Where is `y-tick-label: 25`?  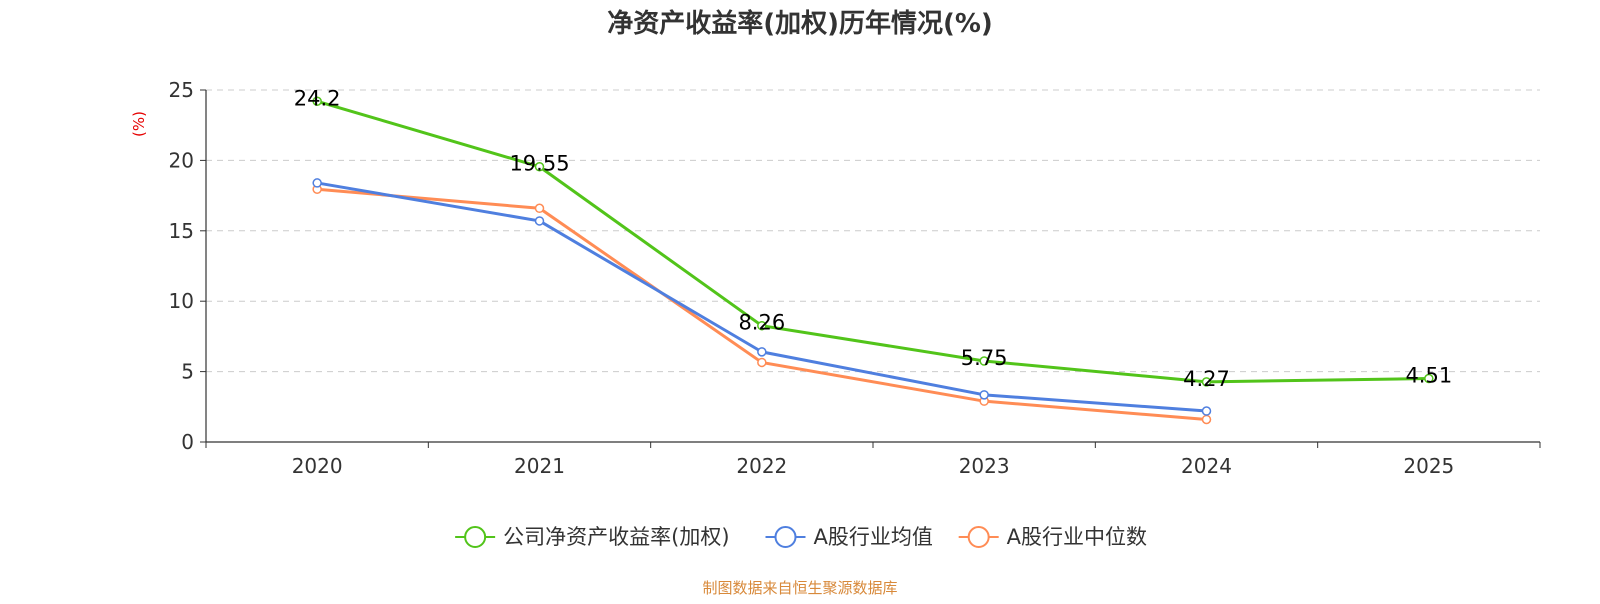
y-tick-label: 25 is located at coordinates (181, 90).